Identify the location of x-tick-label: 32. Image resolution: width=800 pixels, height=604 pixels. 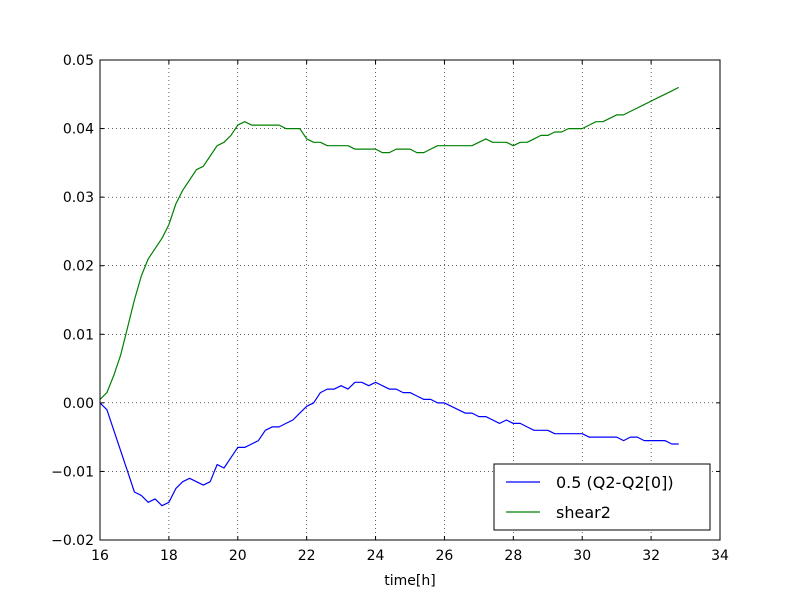
(651, 556).